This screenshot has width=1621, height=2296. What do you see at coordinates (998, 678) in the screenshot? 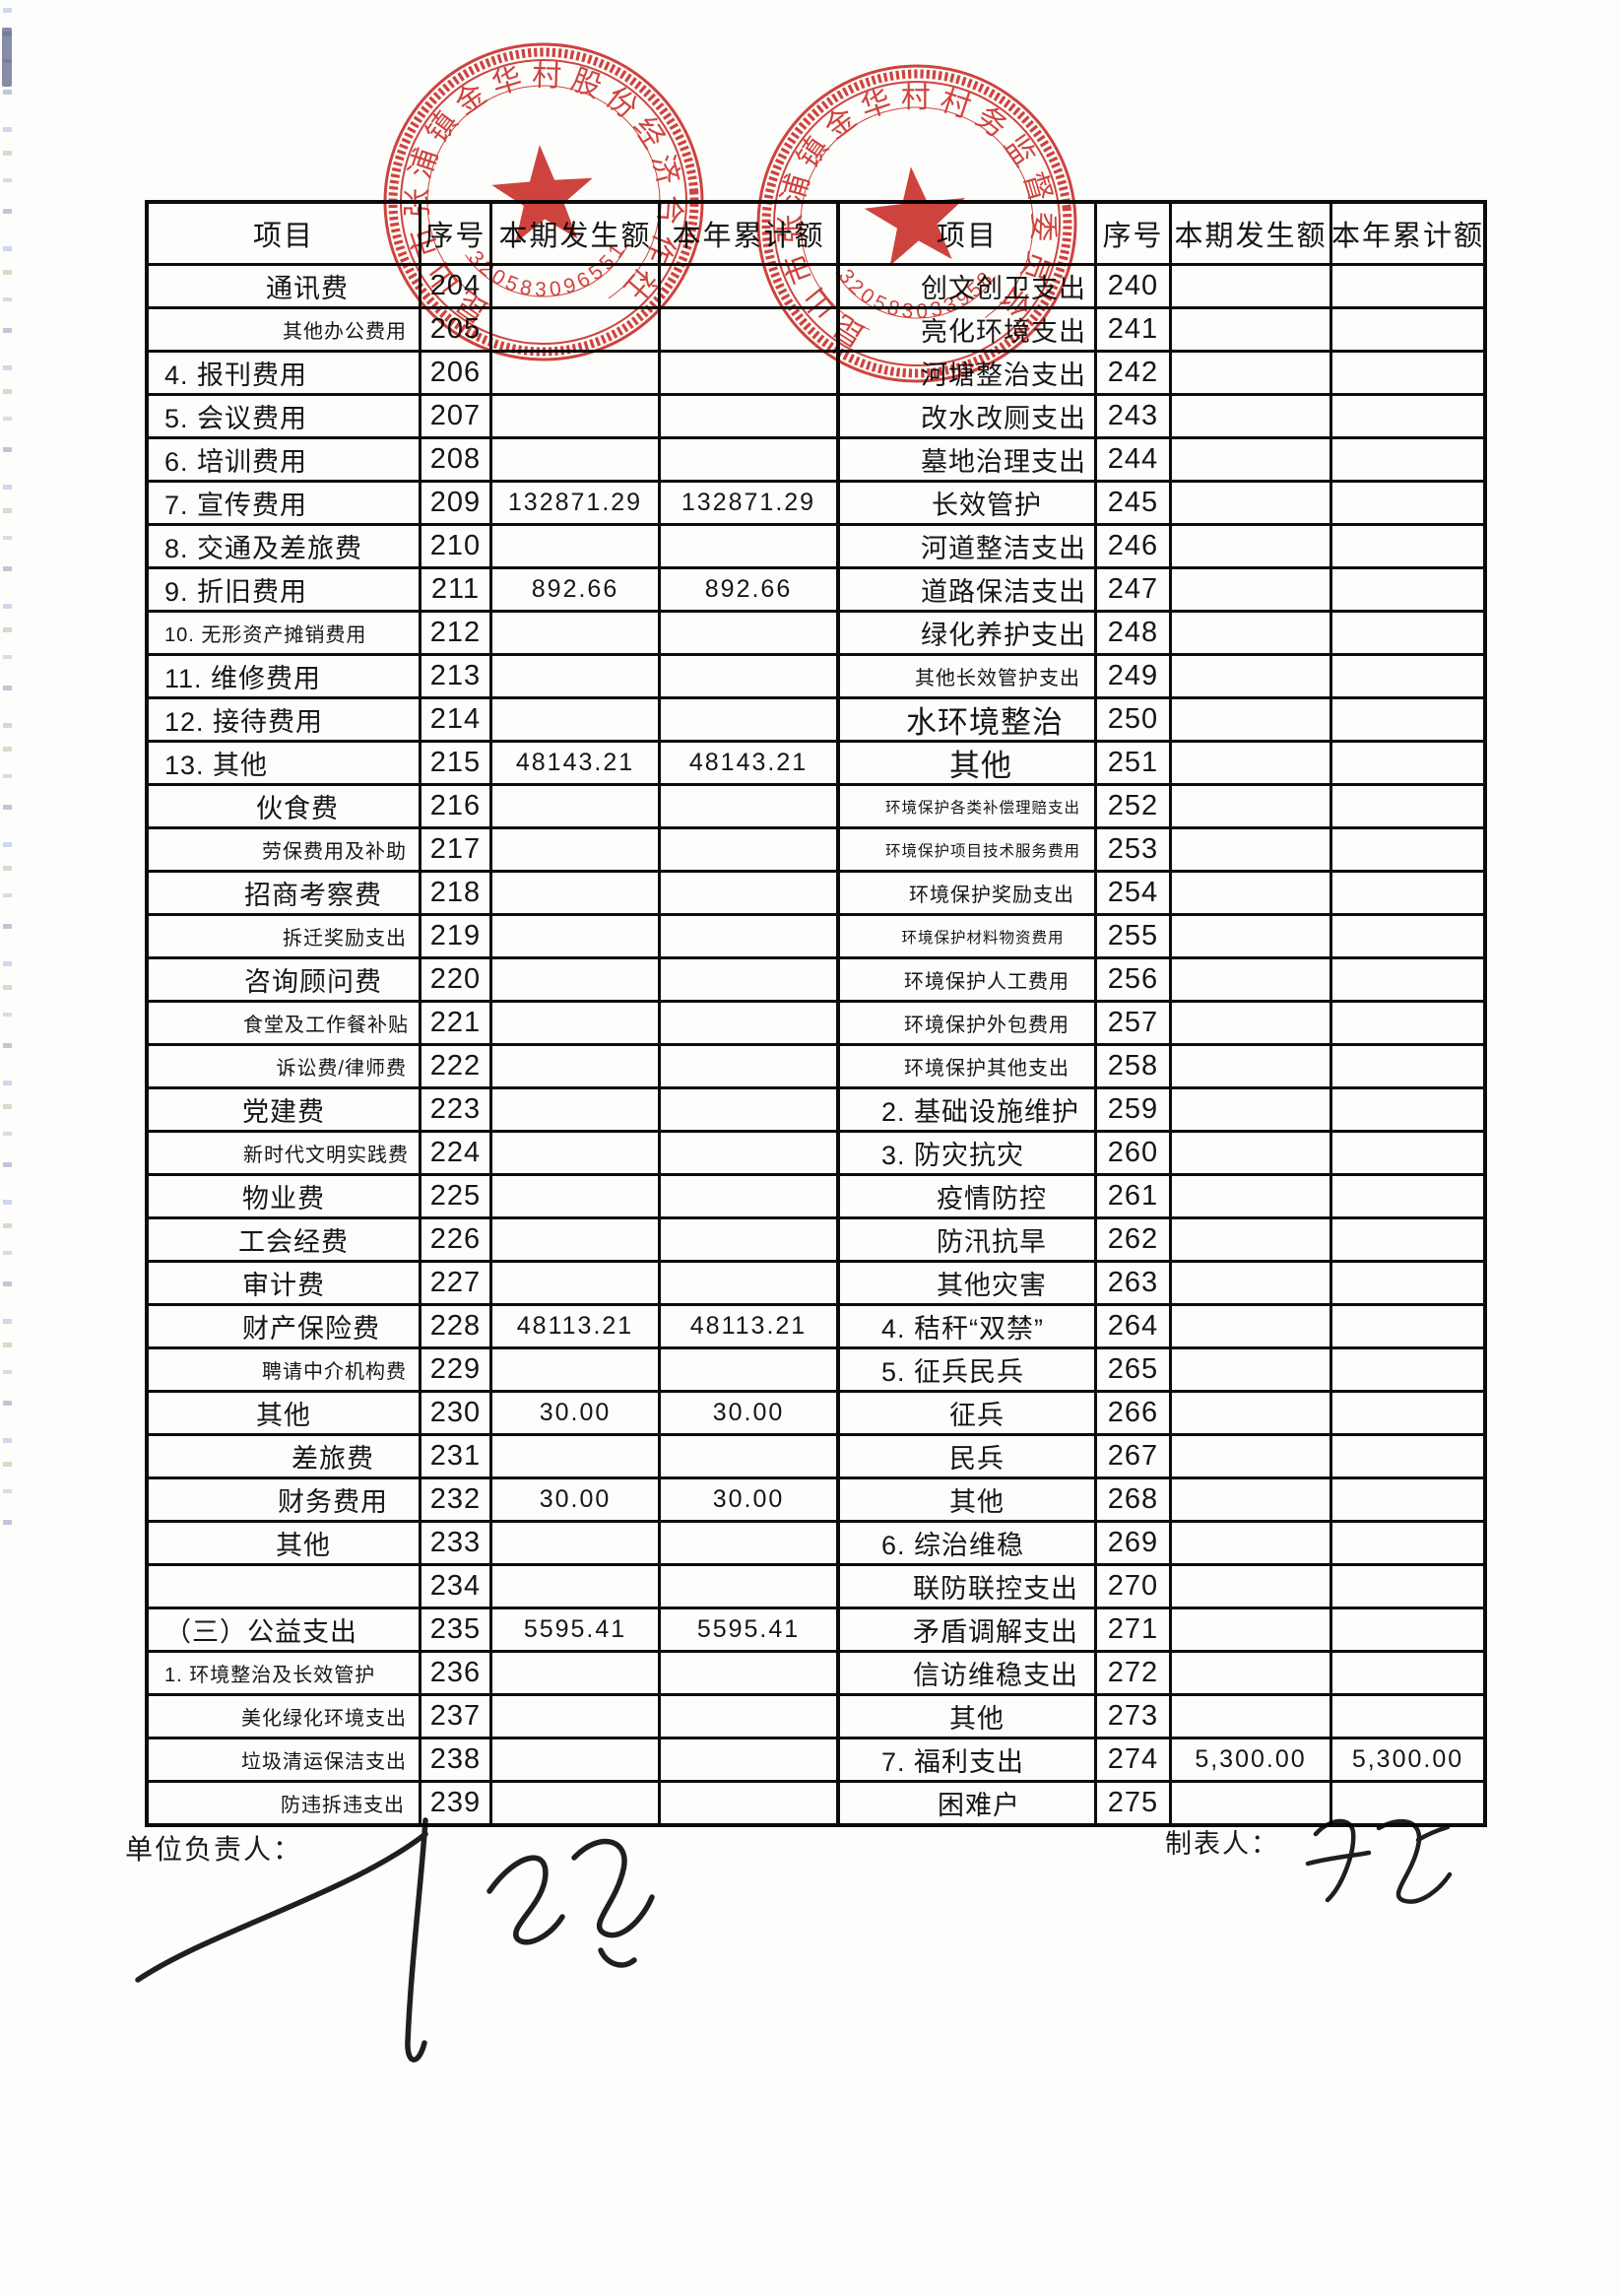
I see `item-label-cell: 其他长效管护支出` at bounding box center [998, 678].